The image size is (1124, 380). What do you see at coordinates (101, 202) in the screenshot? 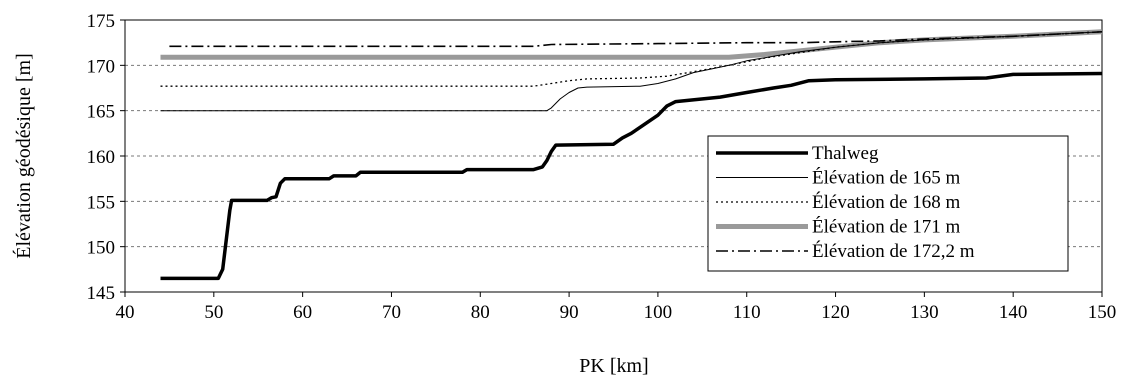
I see `y-tick-label: 155` at bounding box center [101, 202].